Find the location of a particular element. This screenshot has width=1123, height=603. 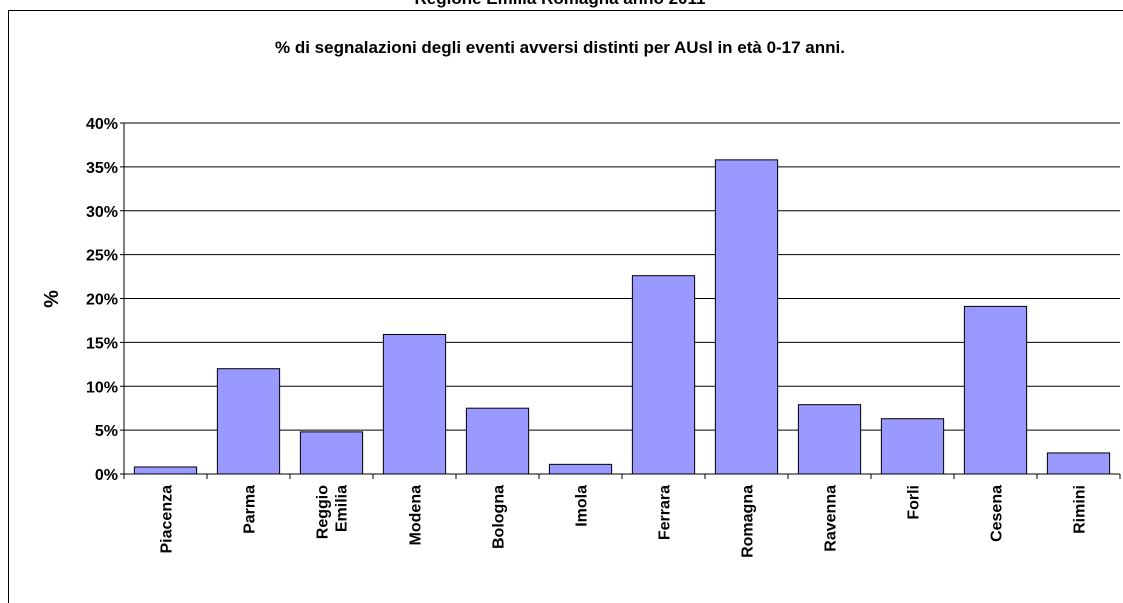

chart-title: Regione Emilia Romagna anno 2011 is located at coordinates (560, 4).